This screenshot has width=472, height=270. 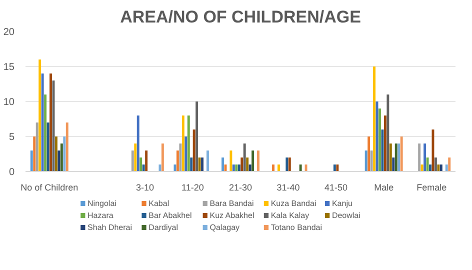 I want to click on legend-label: Bara Bandai, so click(x=232, y=203).